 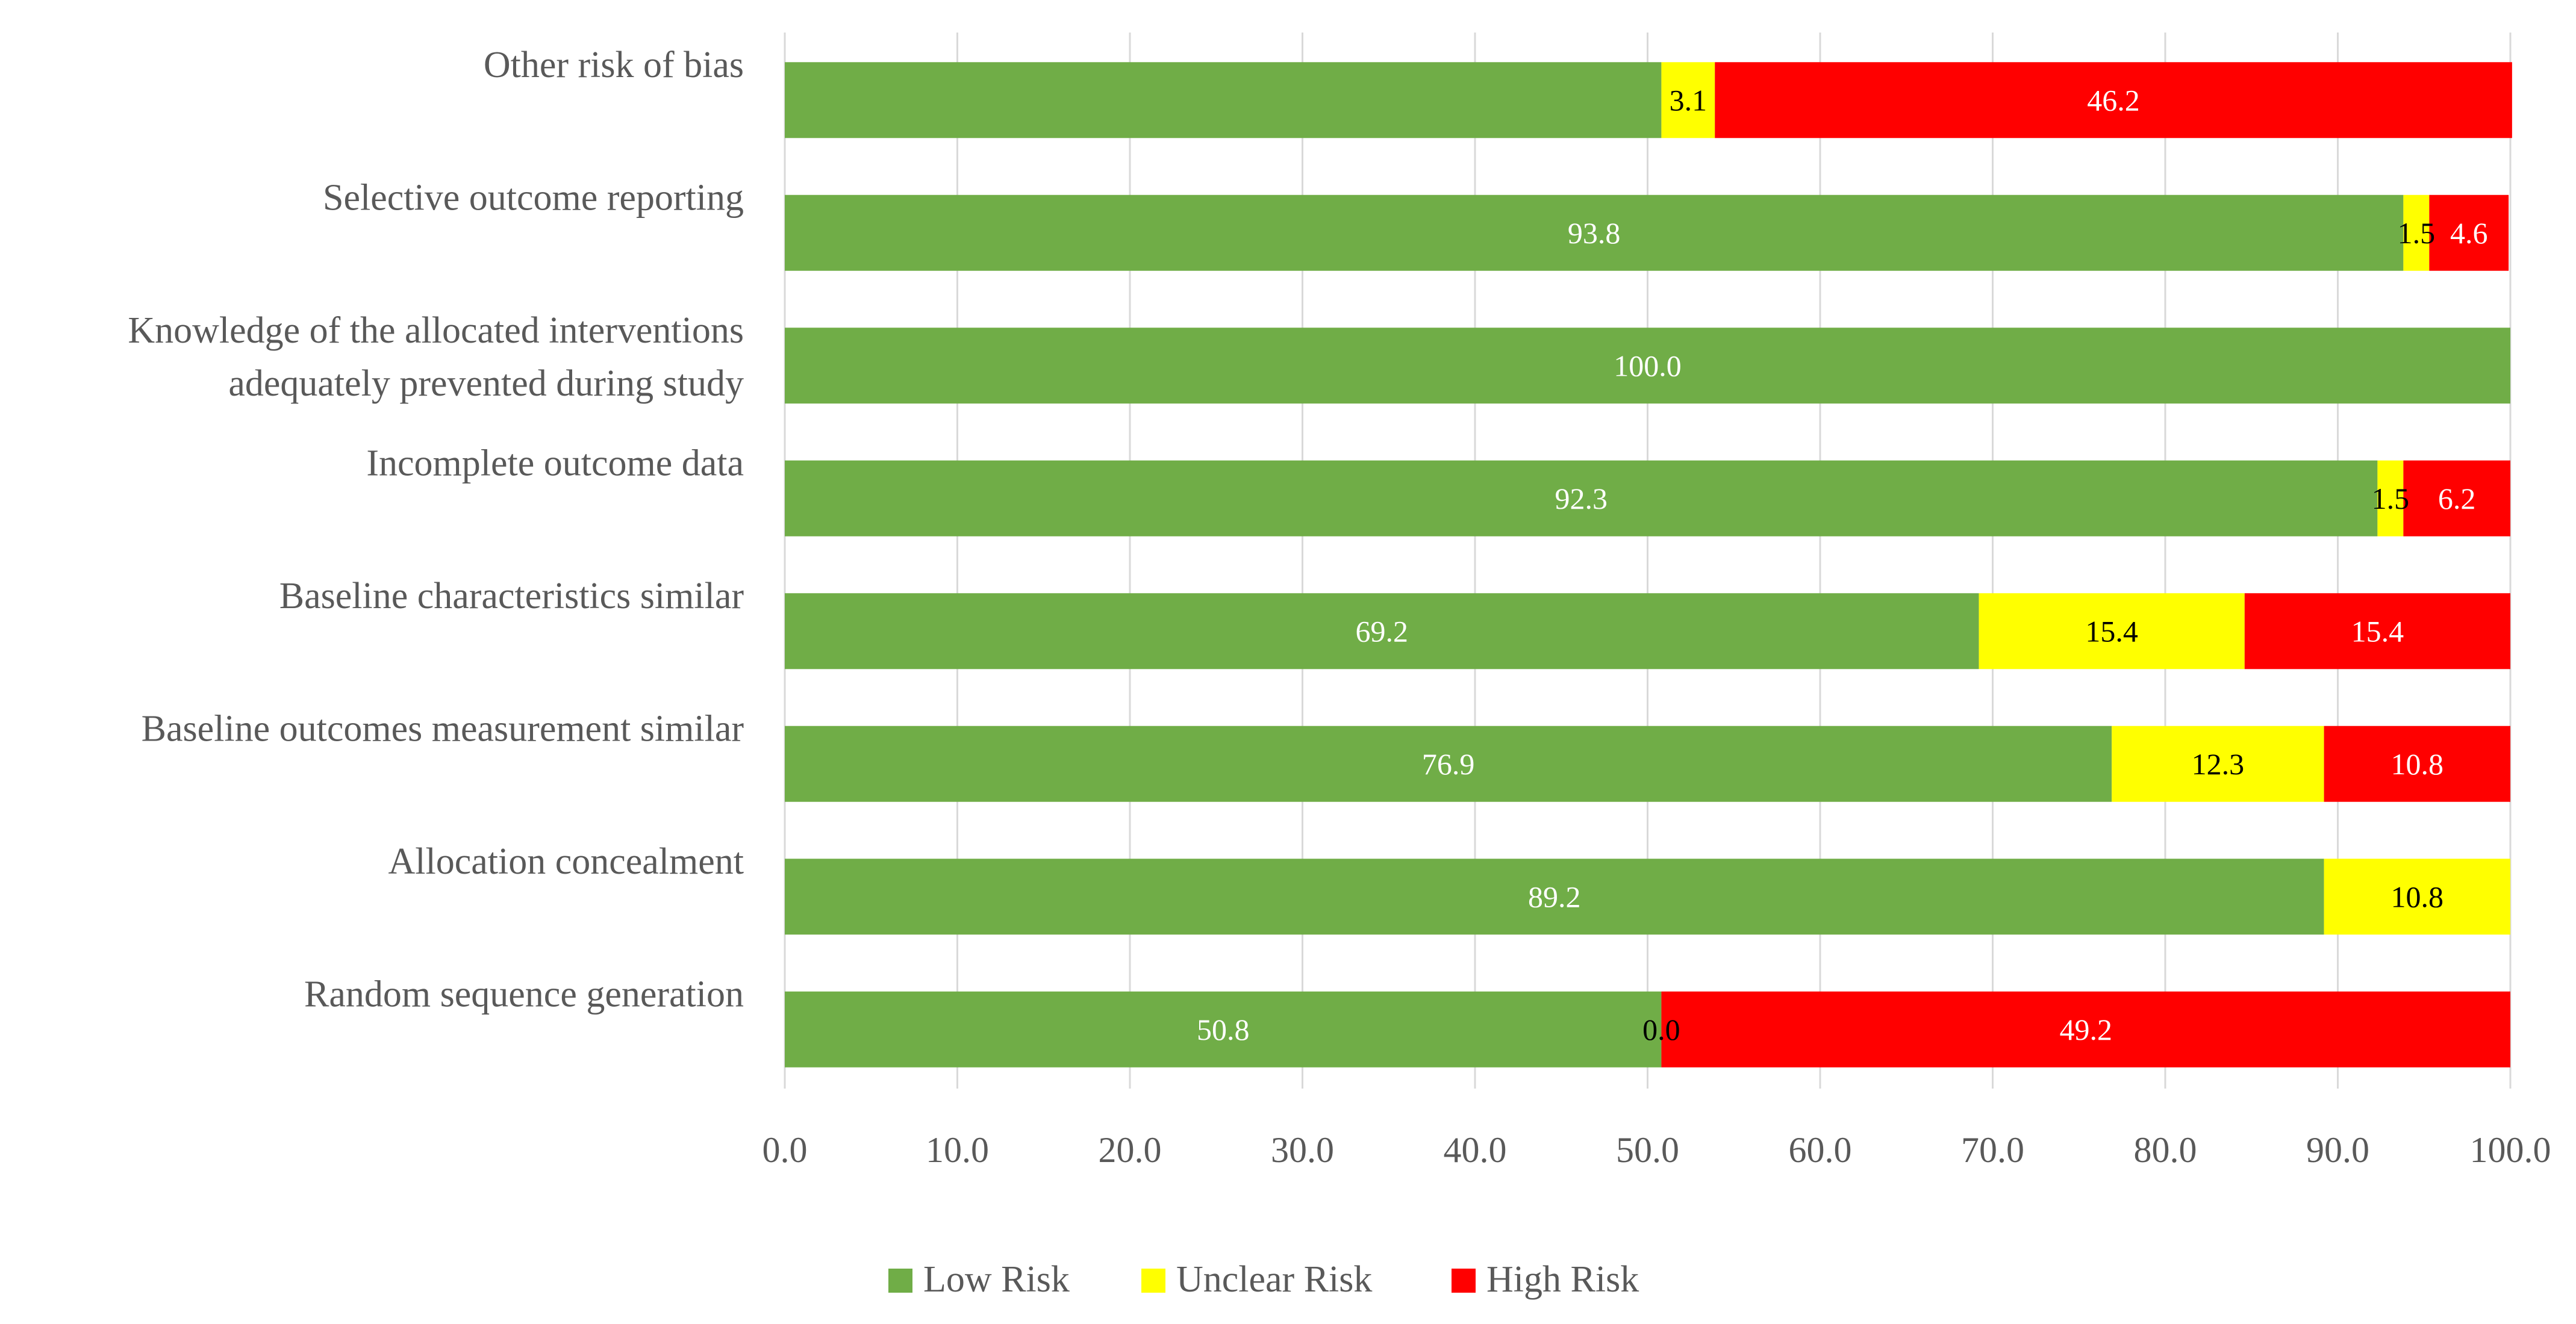 I want to click on data-label: 49.2, so click(x=2085, y=1029).